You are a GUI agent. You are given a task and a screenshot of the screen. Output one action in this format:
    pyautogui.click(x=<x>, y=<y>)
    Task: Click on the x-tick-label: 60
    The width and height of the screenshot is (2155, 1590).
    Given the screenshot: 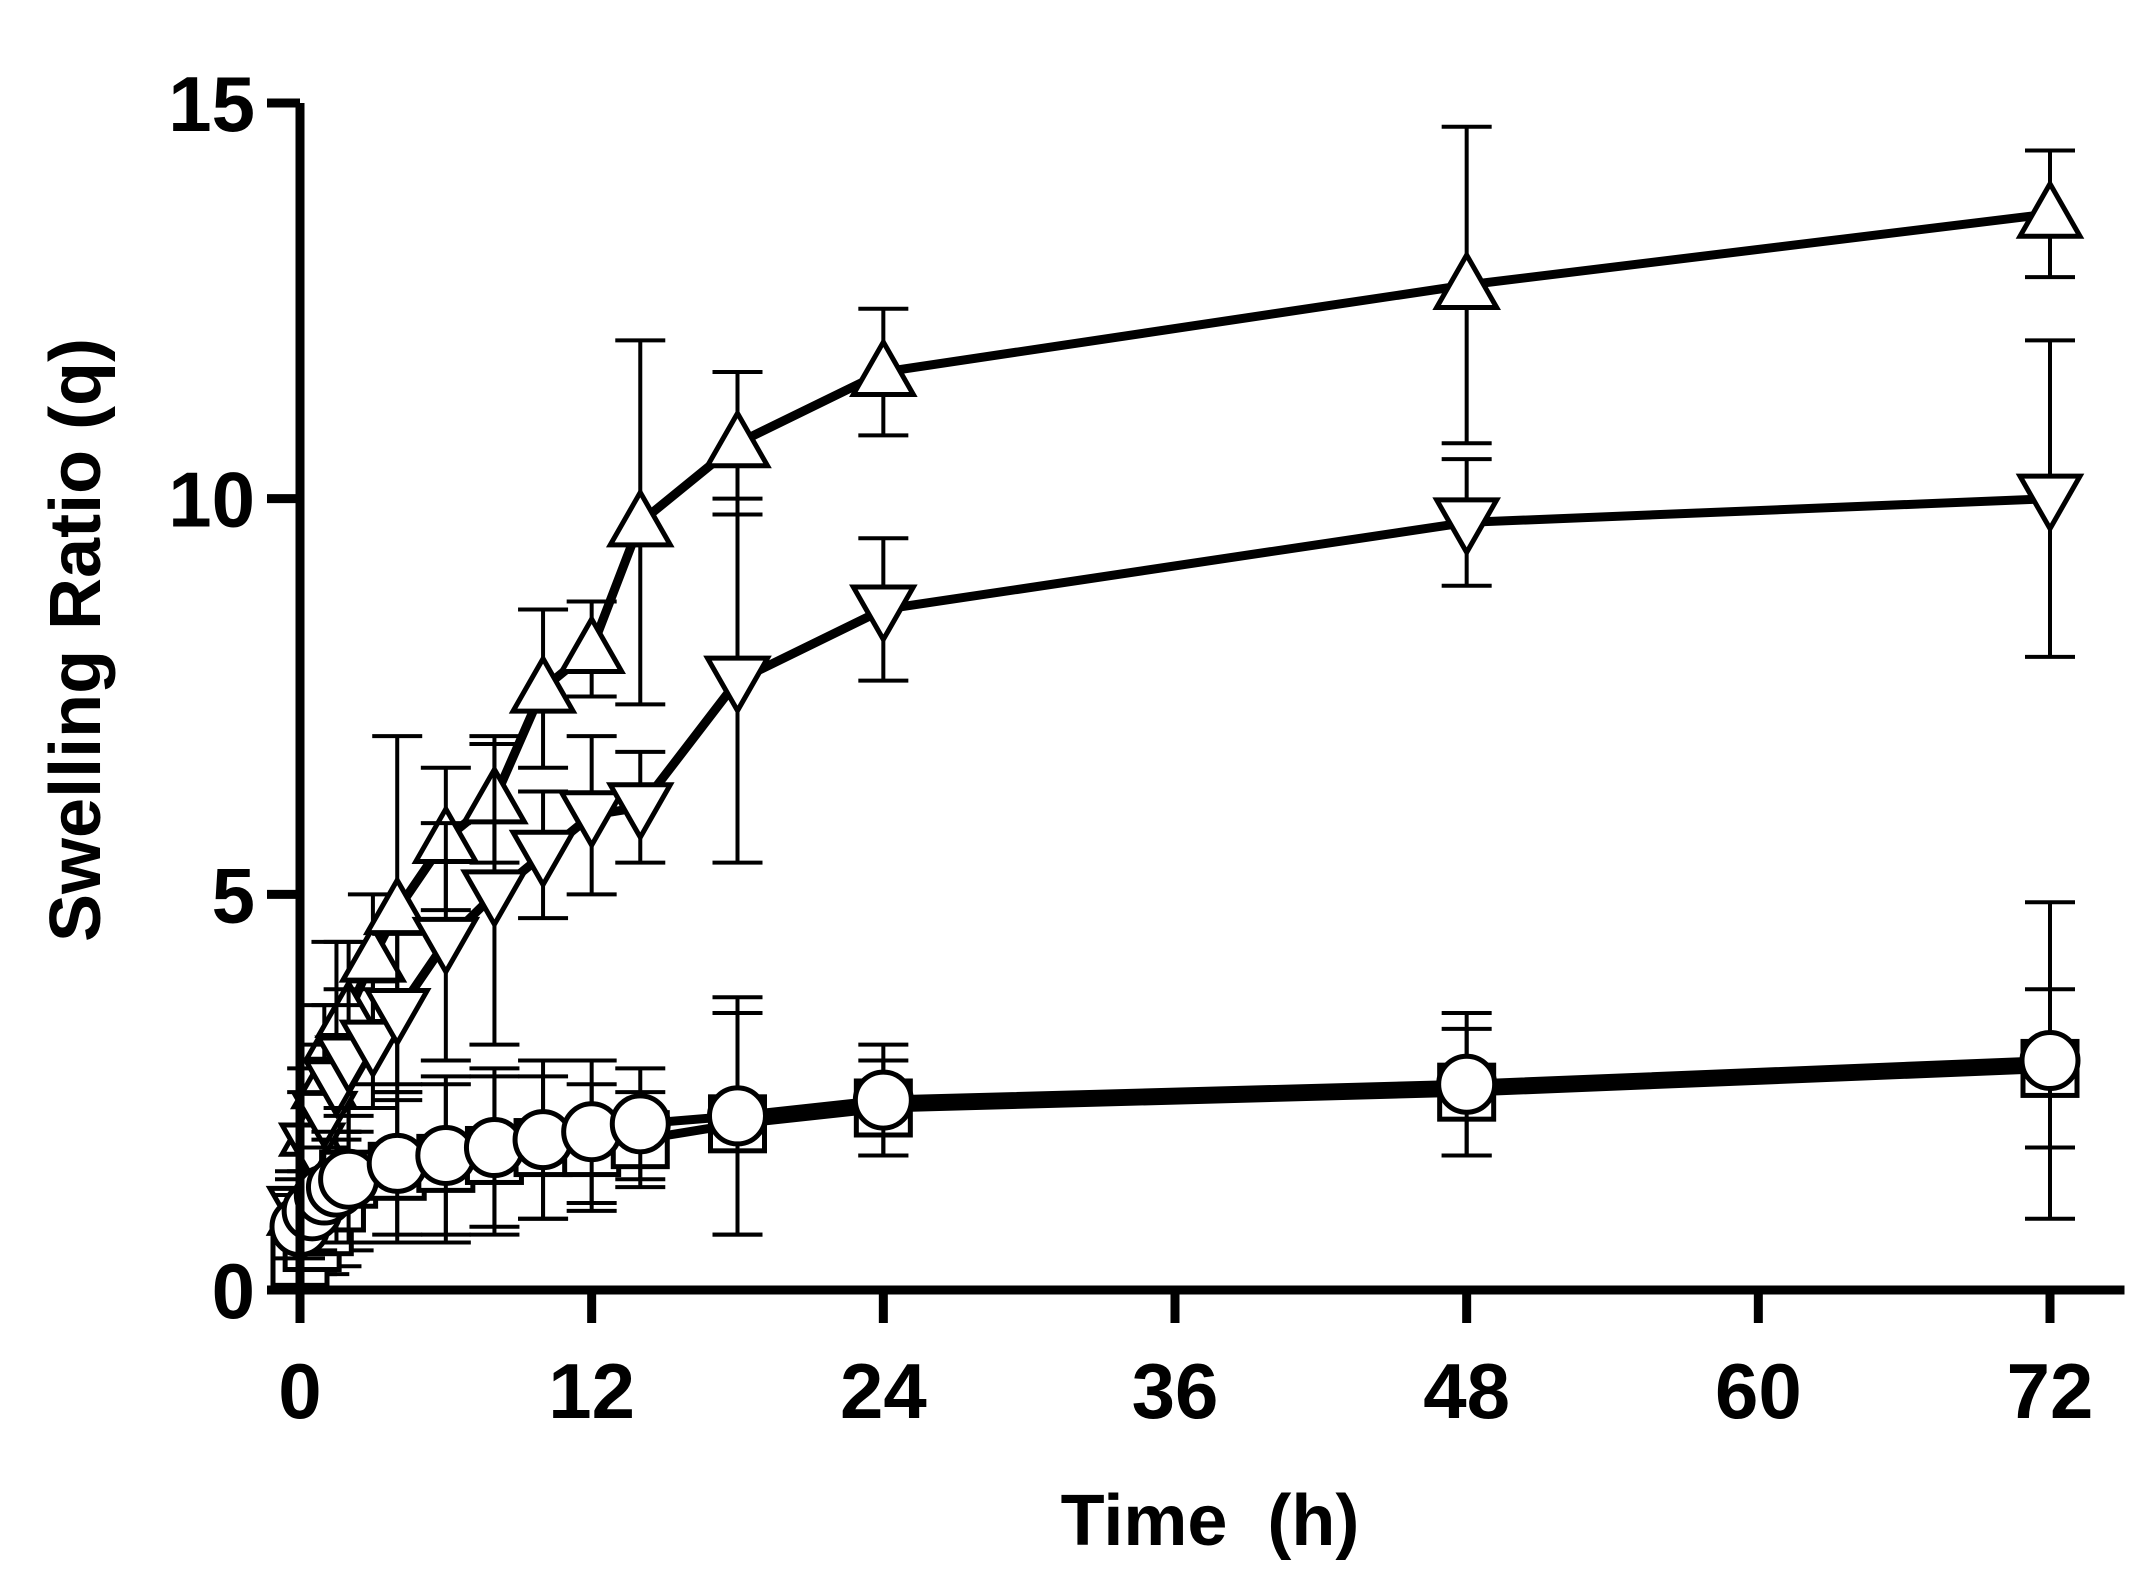 What is the action you would take?
    pyautogui.click(x=1758, y=1391)
    